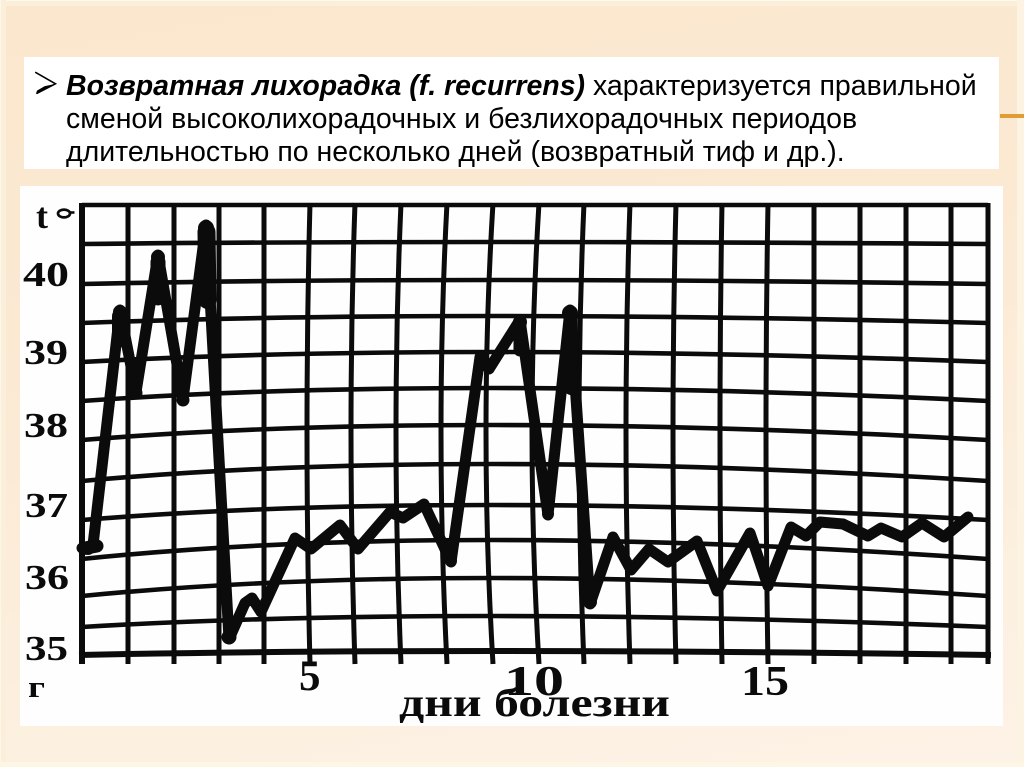 The height and width of the screenshot is (767, 1024). Describe the element at coordinates (46, 274) in the screenshot. I see `svg-text: 40` at that location.